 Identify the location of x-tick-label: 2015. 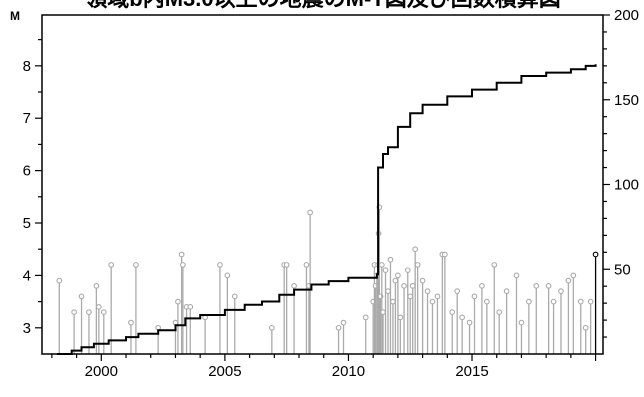
(471, 371).